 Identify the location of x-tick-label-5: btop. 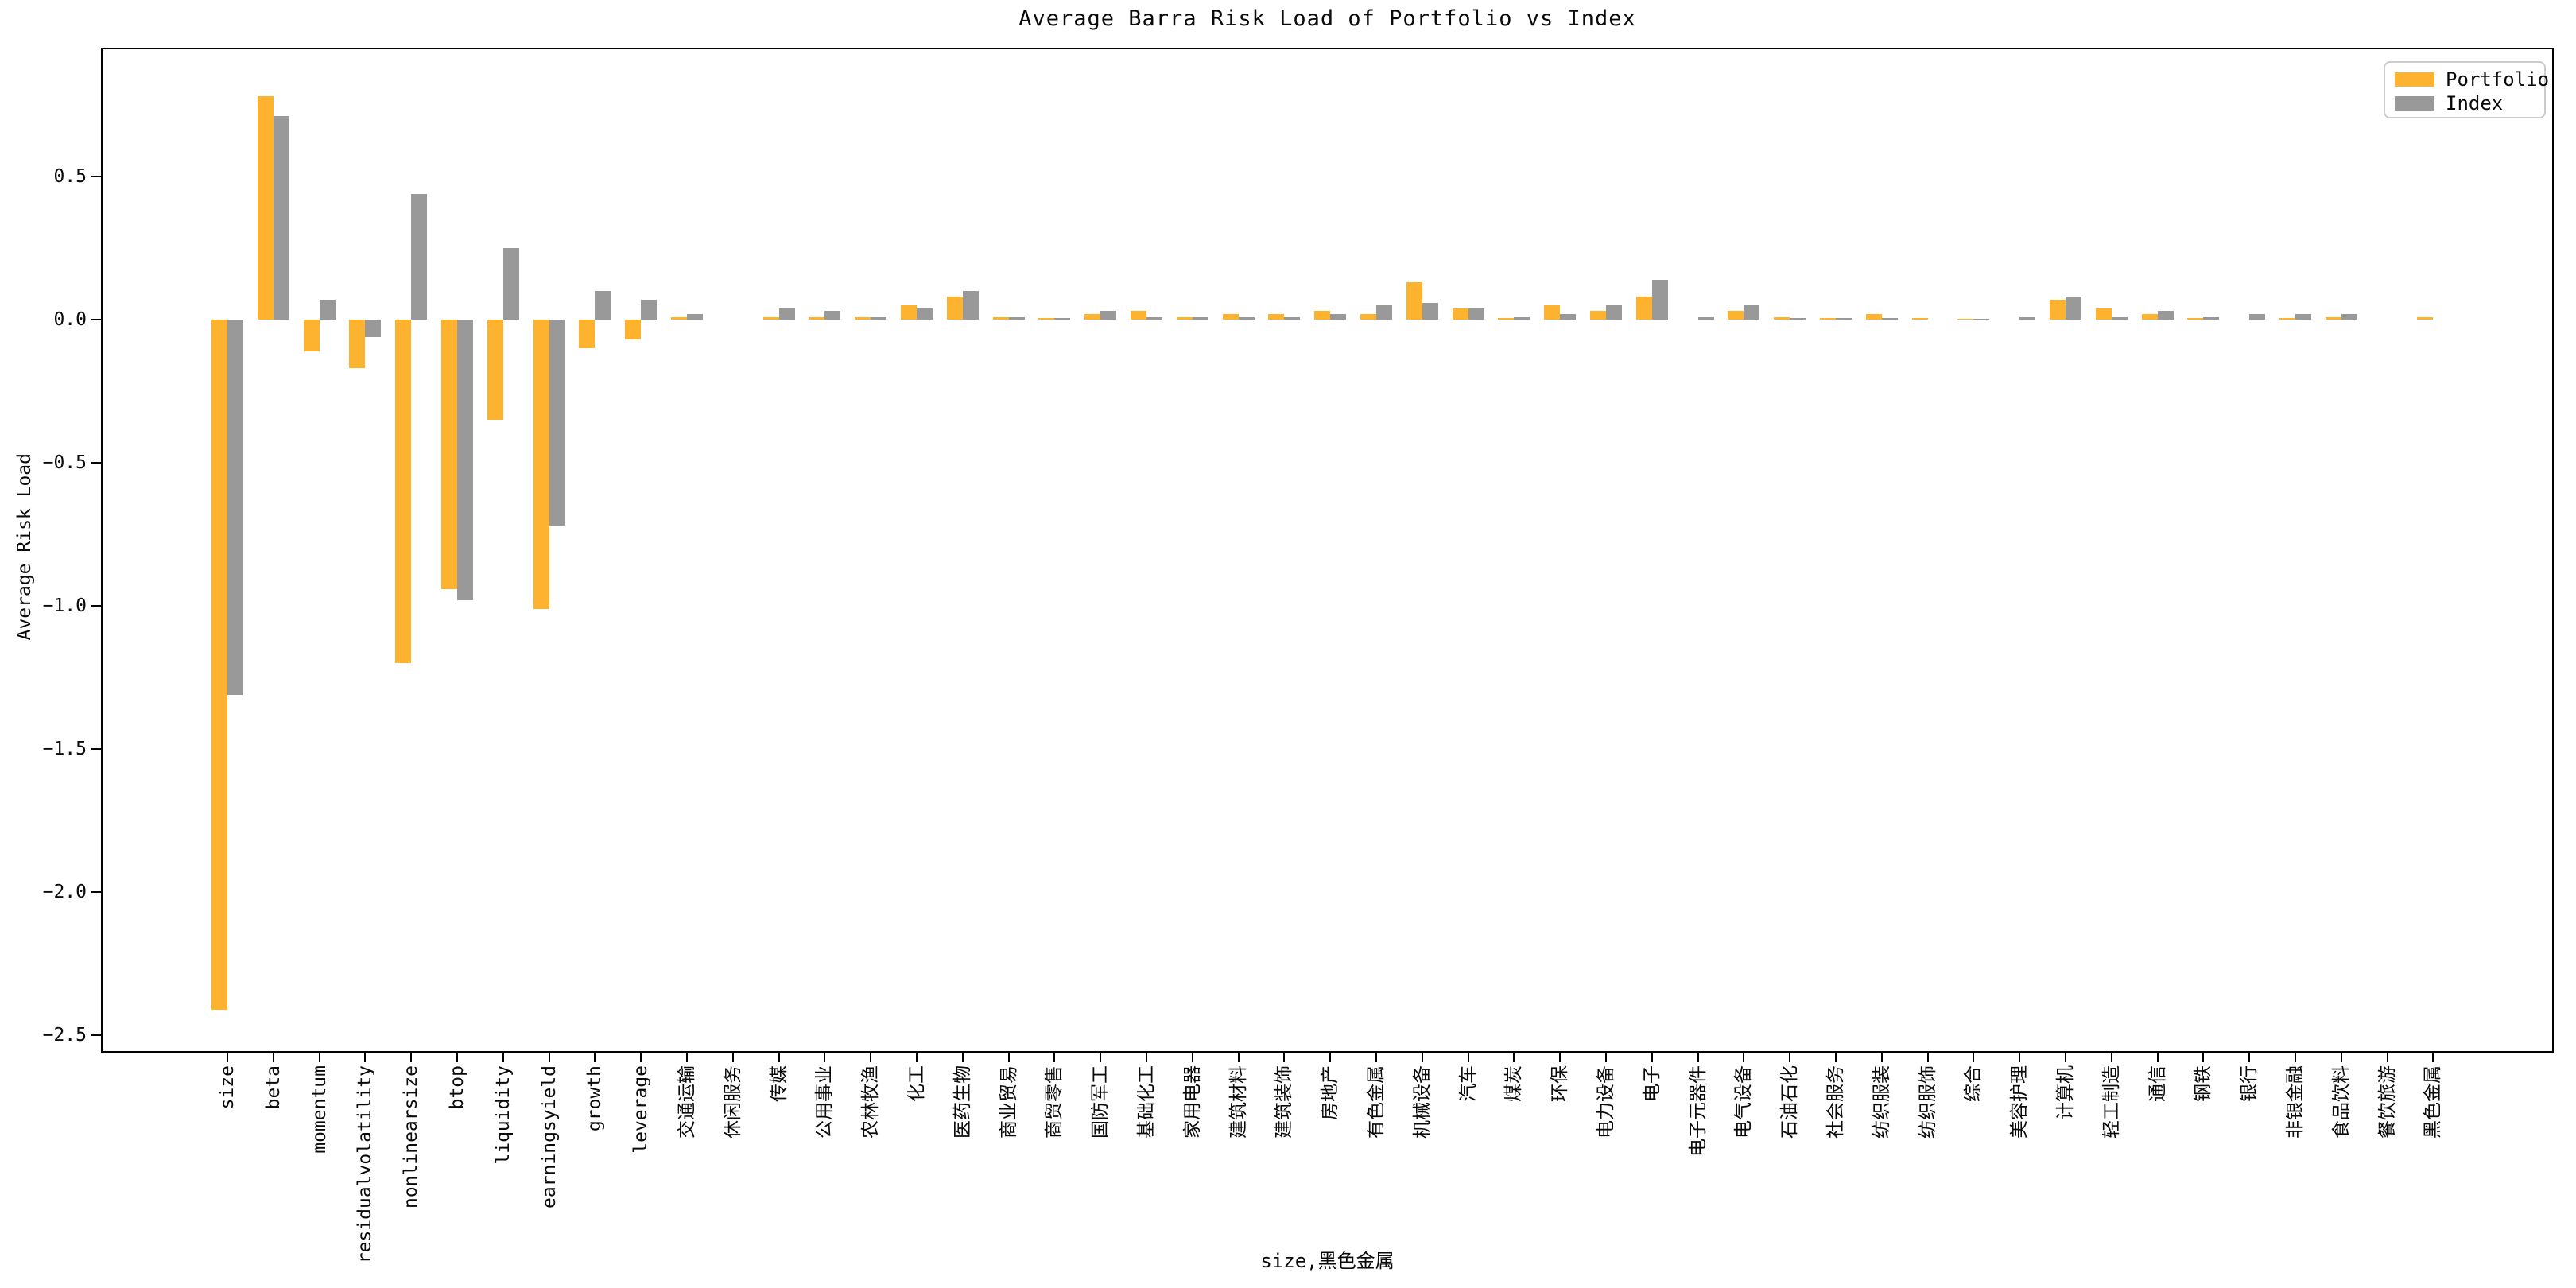
(457, 1087).